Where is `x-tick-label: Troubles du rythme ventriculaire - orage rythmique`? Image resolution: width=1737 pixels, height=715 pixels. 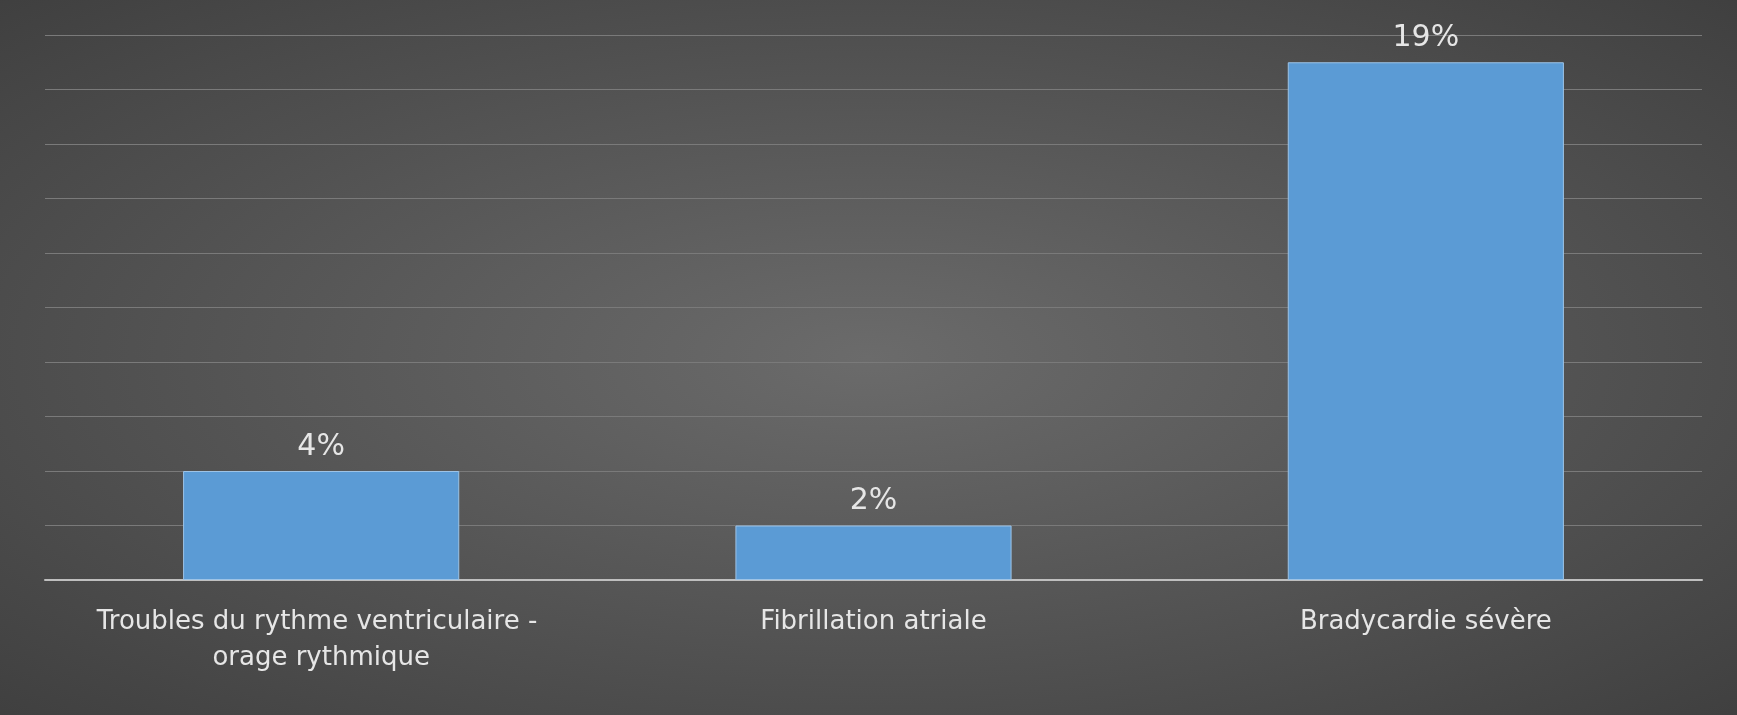 x-tick-label: Troubles du rythme ventriculaire - orage rythmique is located at coordinates (320, 638).